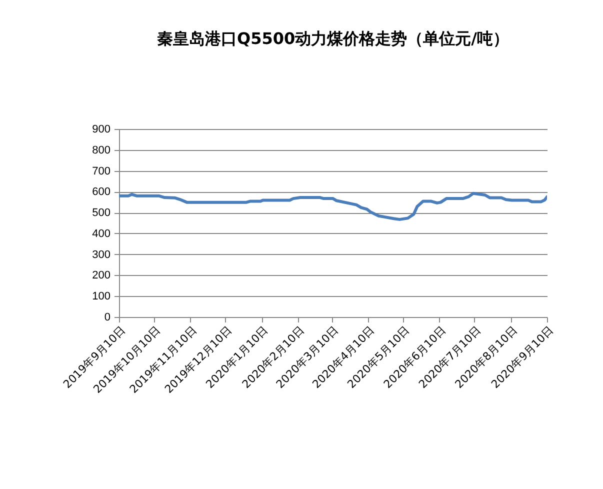 The width and height of the screenshot is (603, 489). I want to click on y-tick-label: 600, so click(101, 192).